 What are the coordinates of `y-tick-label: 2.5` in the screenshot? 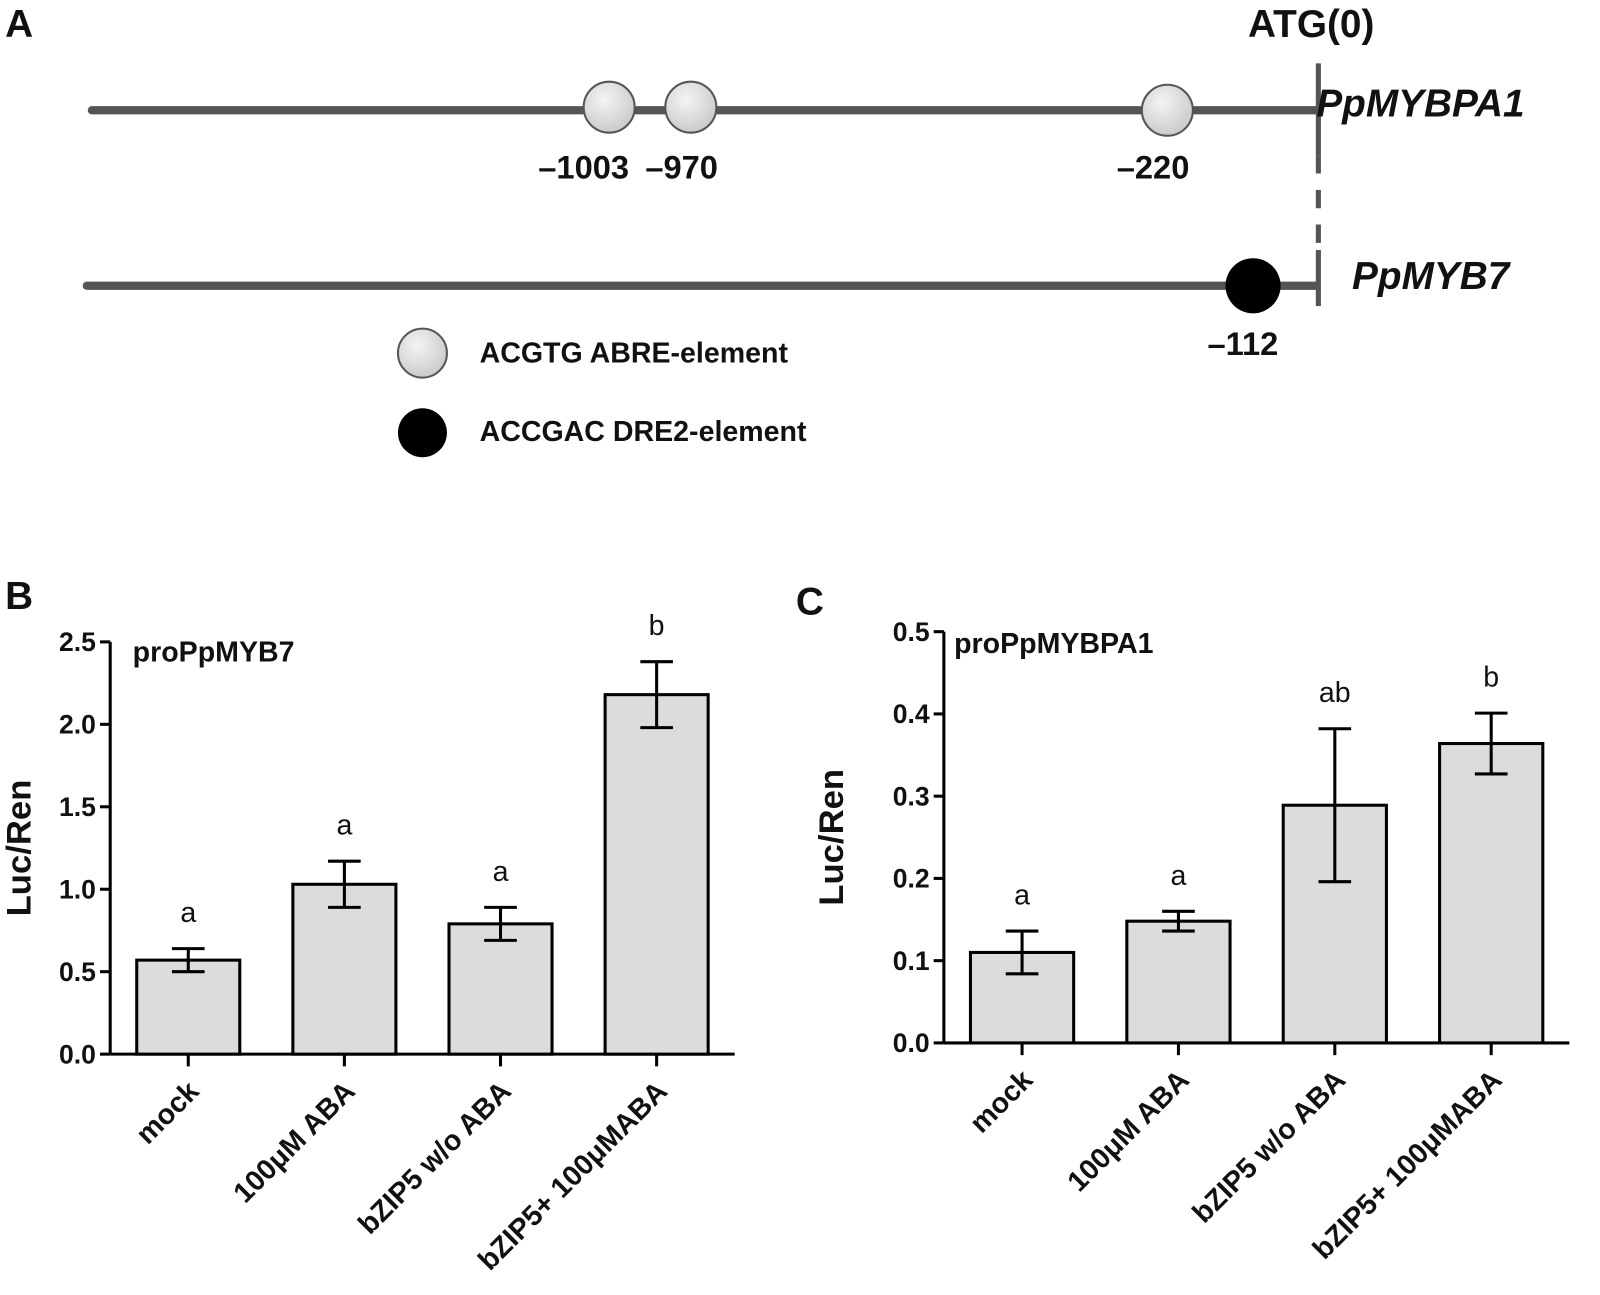 It's located at (77, 642).